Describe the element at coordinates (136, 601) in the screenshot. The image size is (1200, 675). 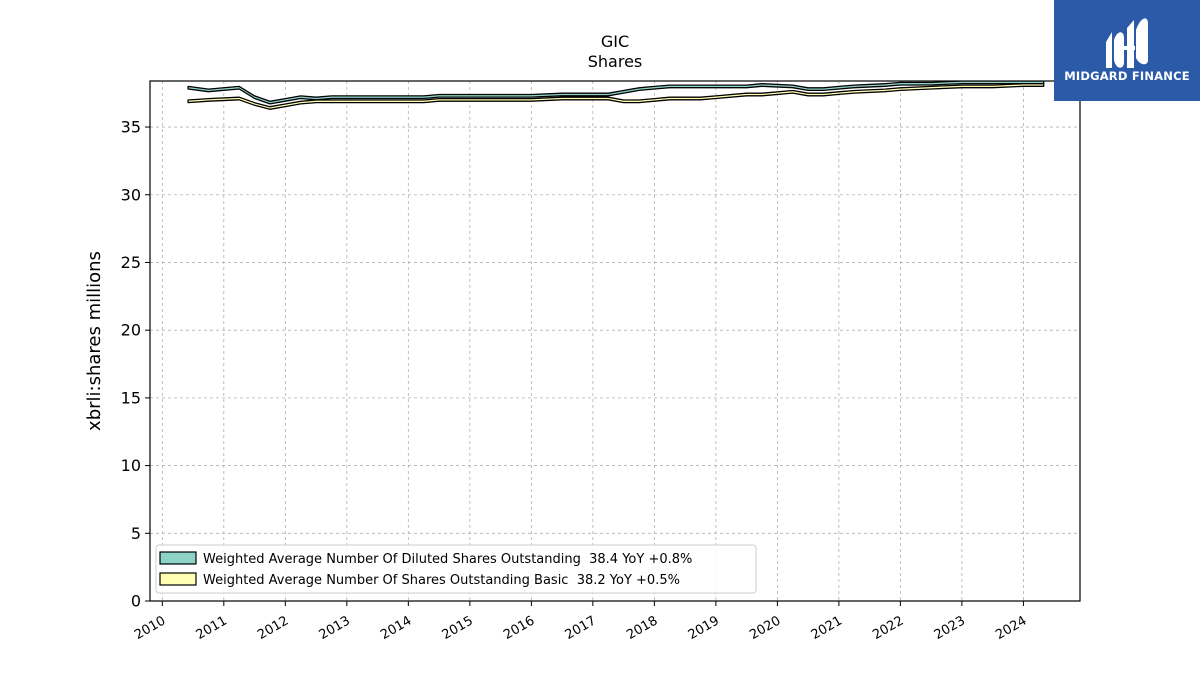
I see `y-tick-label: 0` at that location.